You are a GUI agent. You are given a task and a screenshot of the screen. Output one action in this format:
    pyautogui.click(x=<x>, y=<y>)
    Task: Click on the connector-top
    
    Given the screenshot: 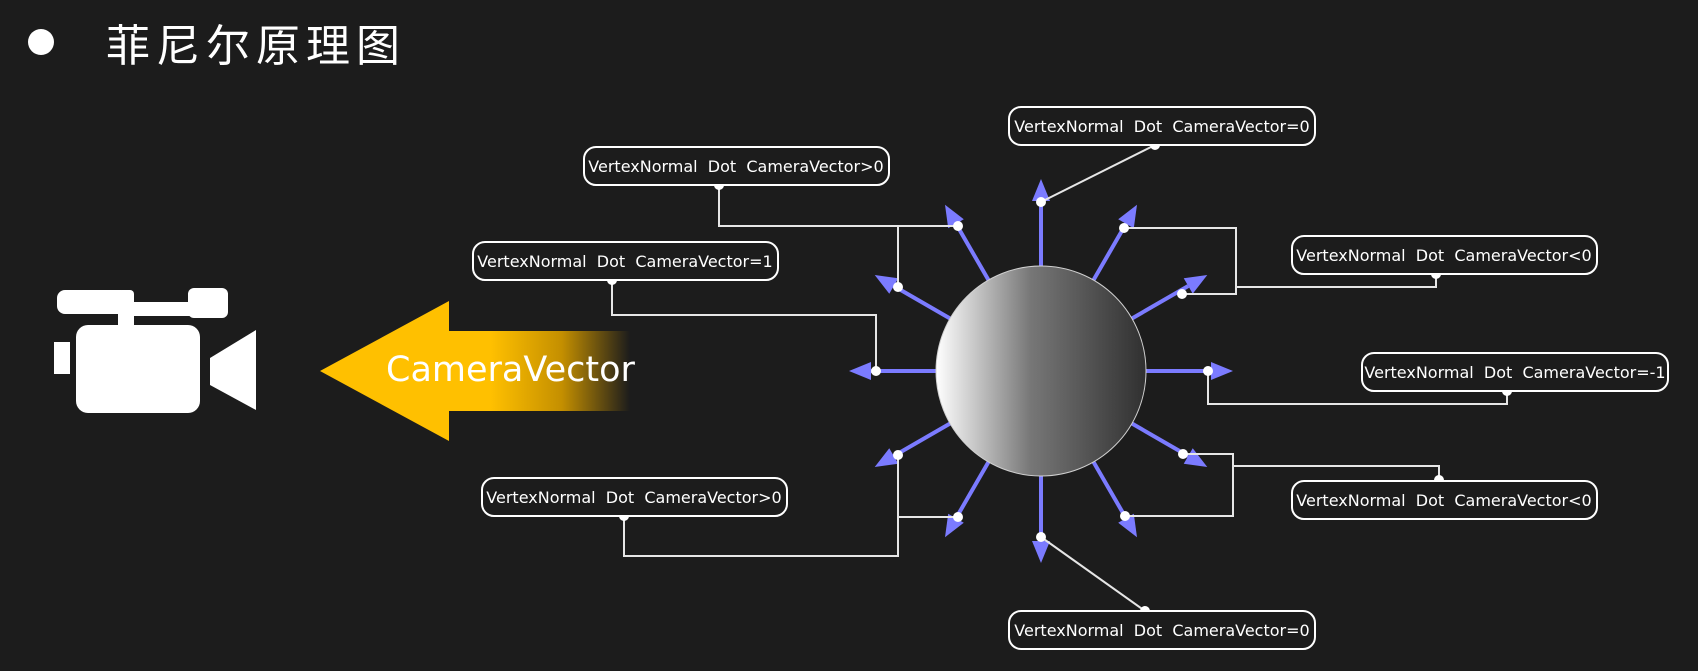 What is the action you would take?
    pyautogui.click(x=1098, y=173)
    